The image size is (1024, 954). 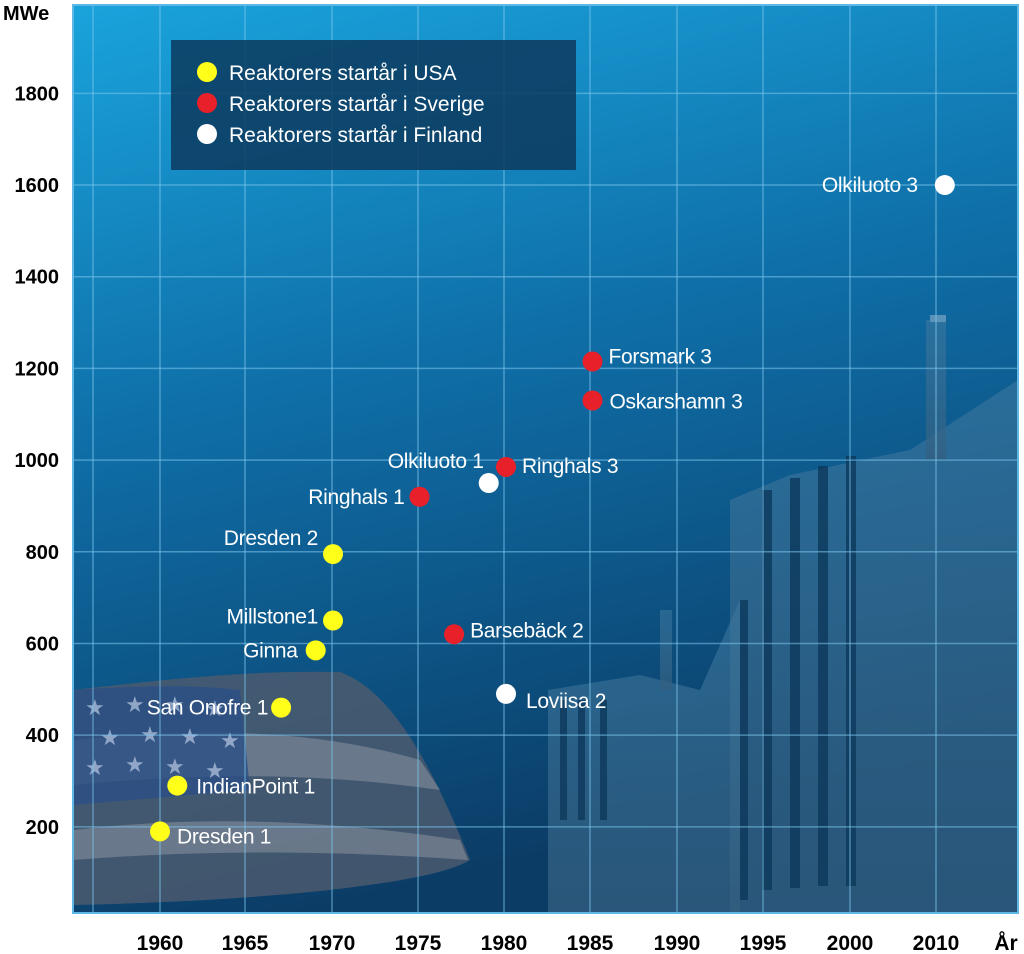 I want to click on point-label-ringhals-1: Ringhals 1, so click(x=356, y=497).